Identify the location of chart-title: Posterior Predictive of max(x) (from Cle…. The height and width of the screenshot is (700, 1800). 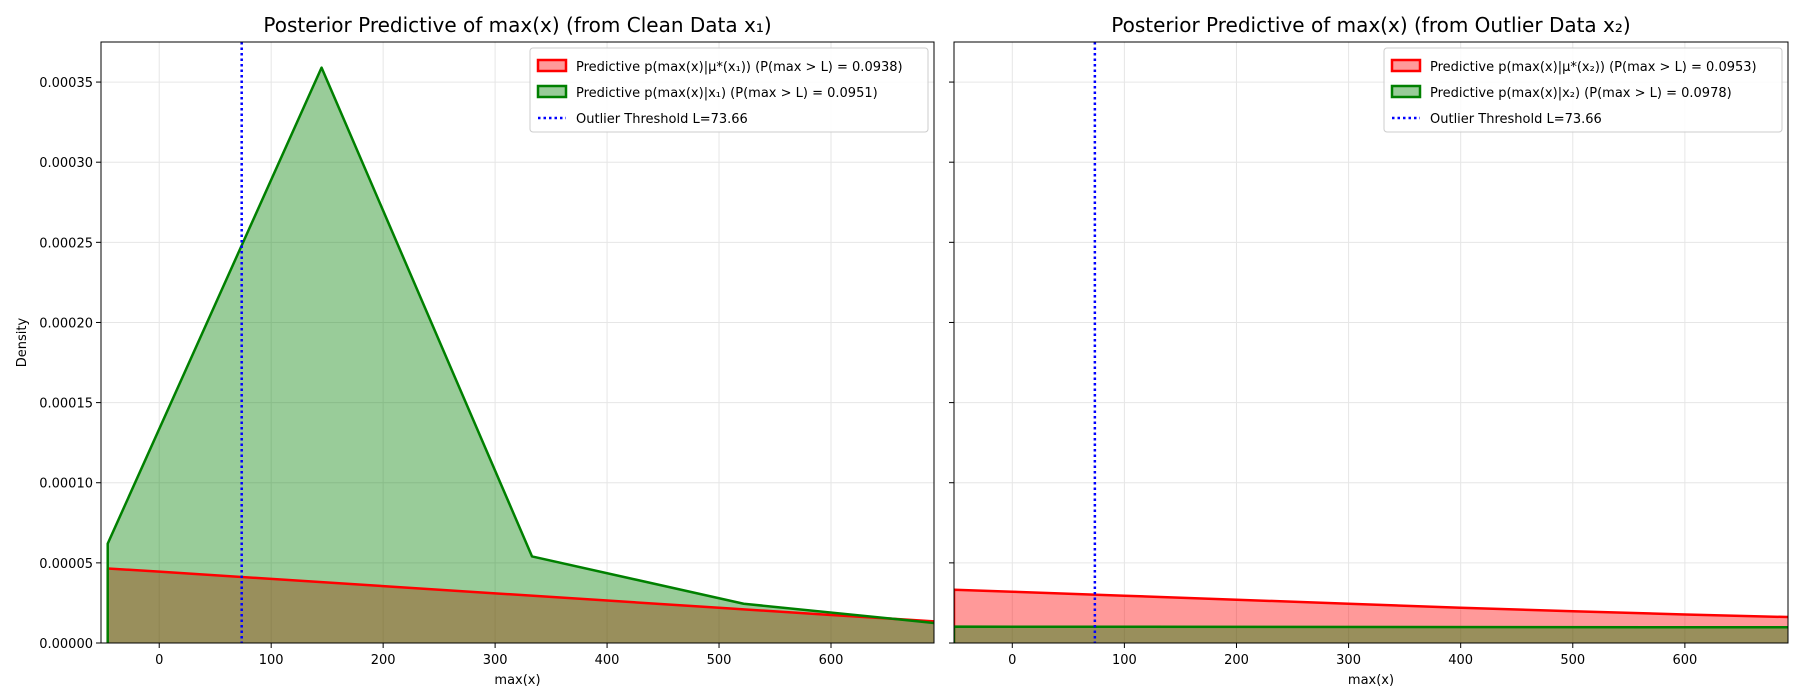
(517, 25).